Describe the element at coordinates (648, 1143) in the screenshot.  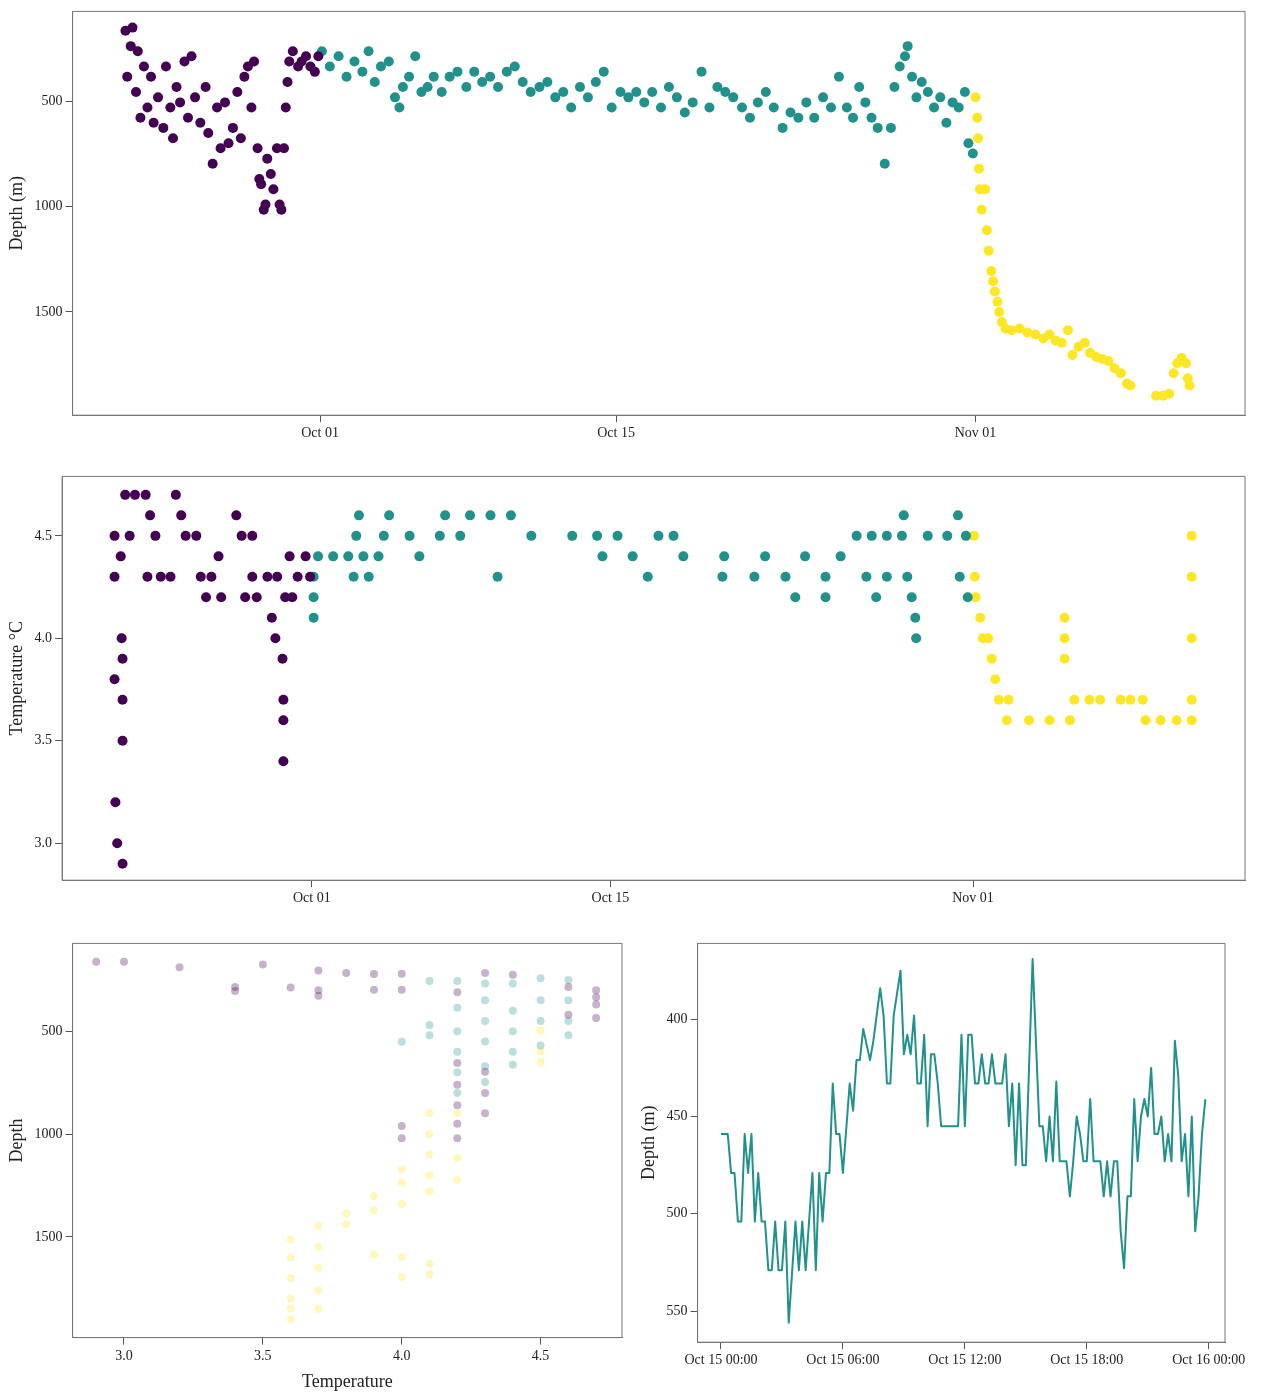
I see `y-axis-title: Depth (m)` at that location.